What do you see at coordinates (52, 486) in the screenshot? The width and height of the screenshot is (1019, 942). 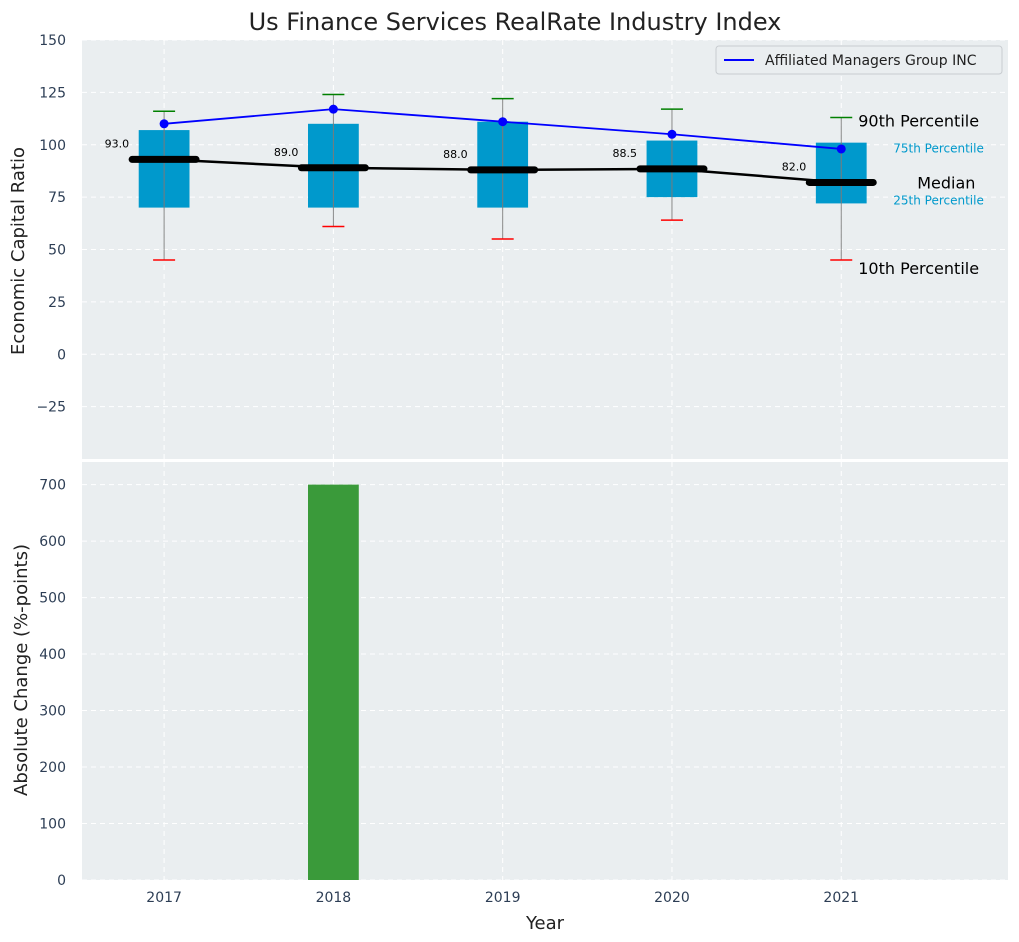 I see `bottom-y-tick-label: 700` at bounding box center [52, 486].